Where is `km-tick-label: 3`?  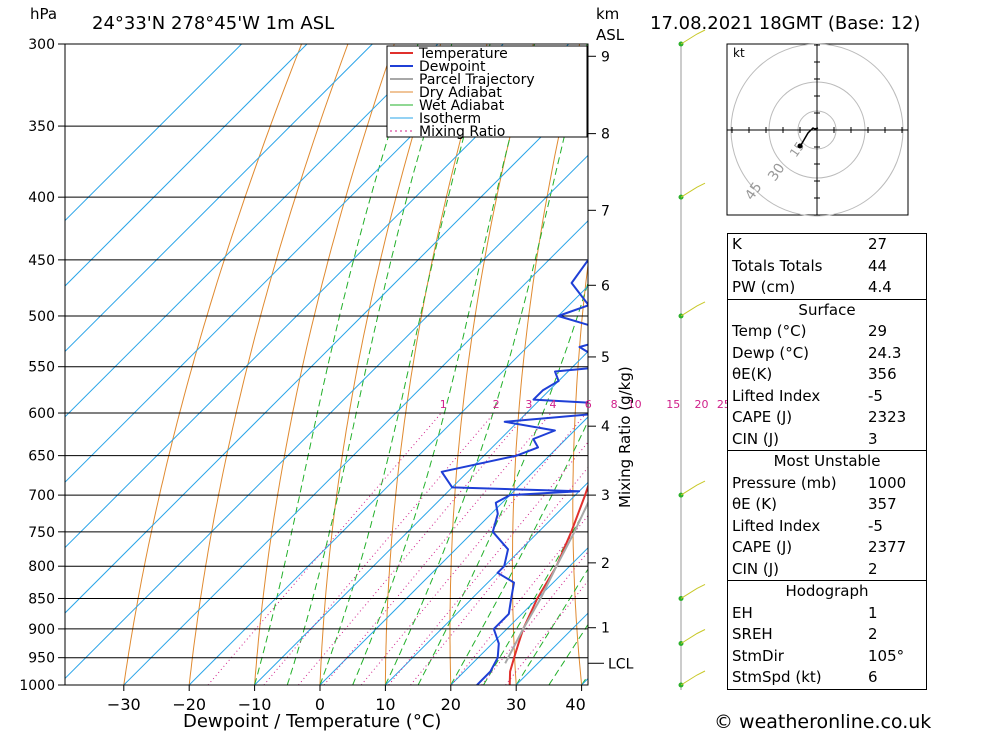 km-tick-label: 3 is located at coordinates (605, 496).